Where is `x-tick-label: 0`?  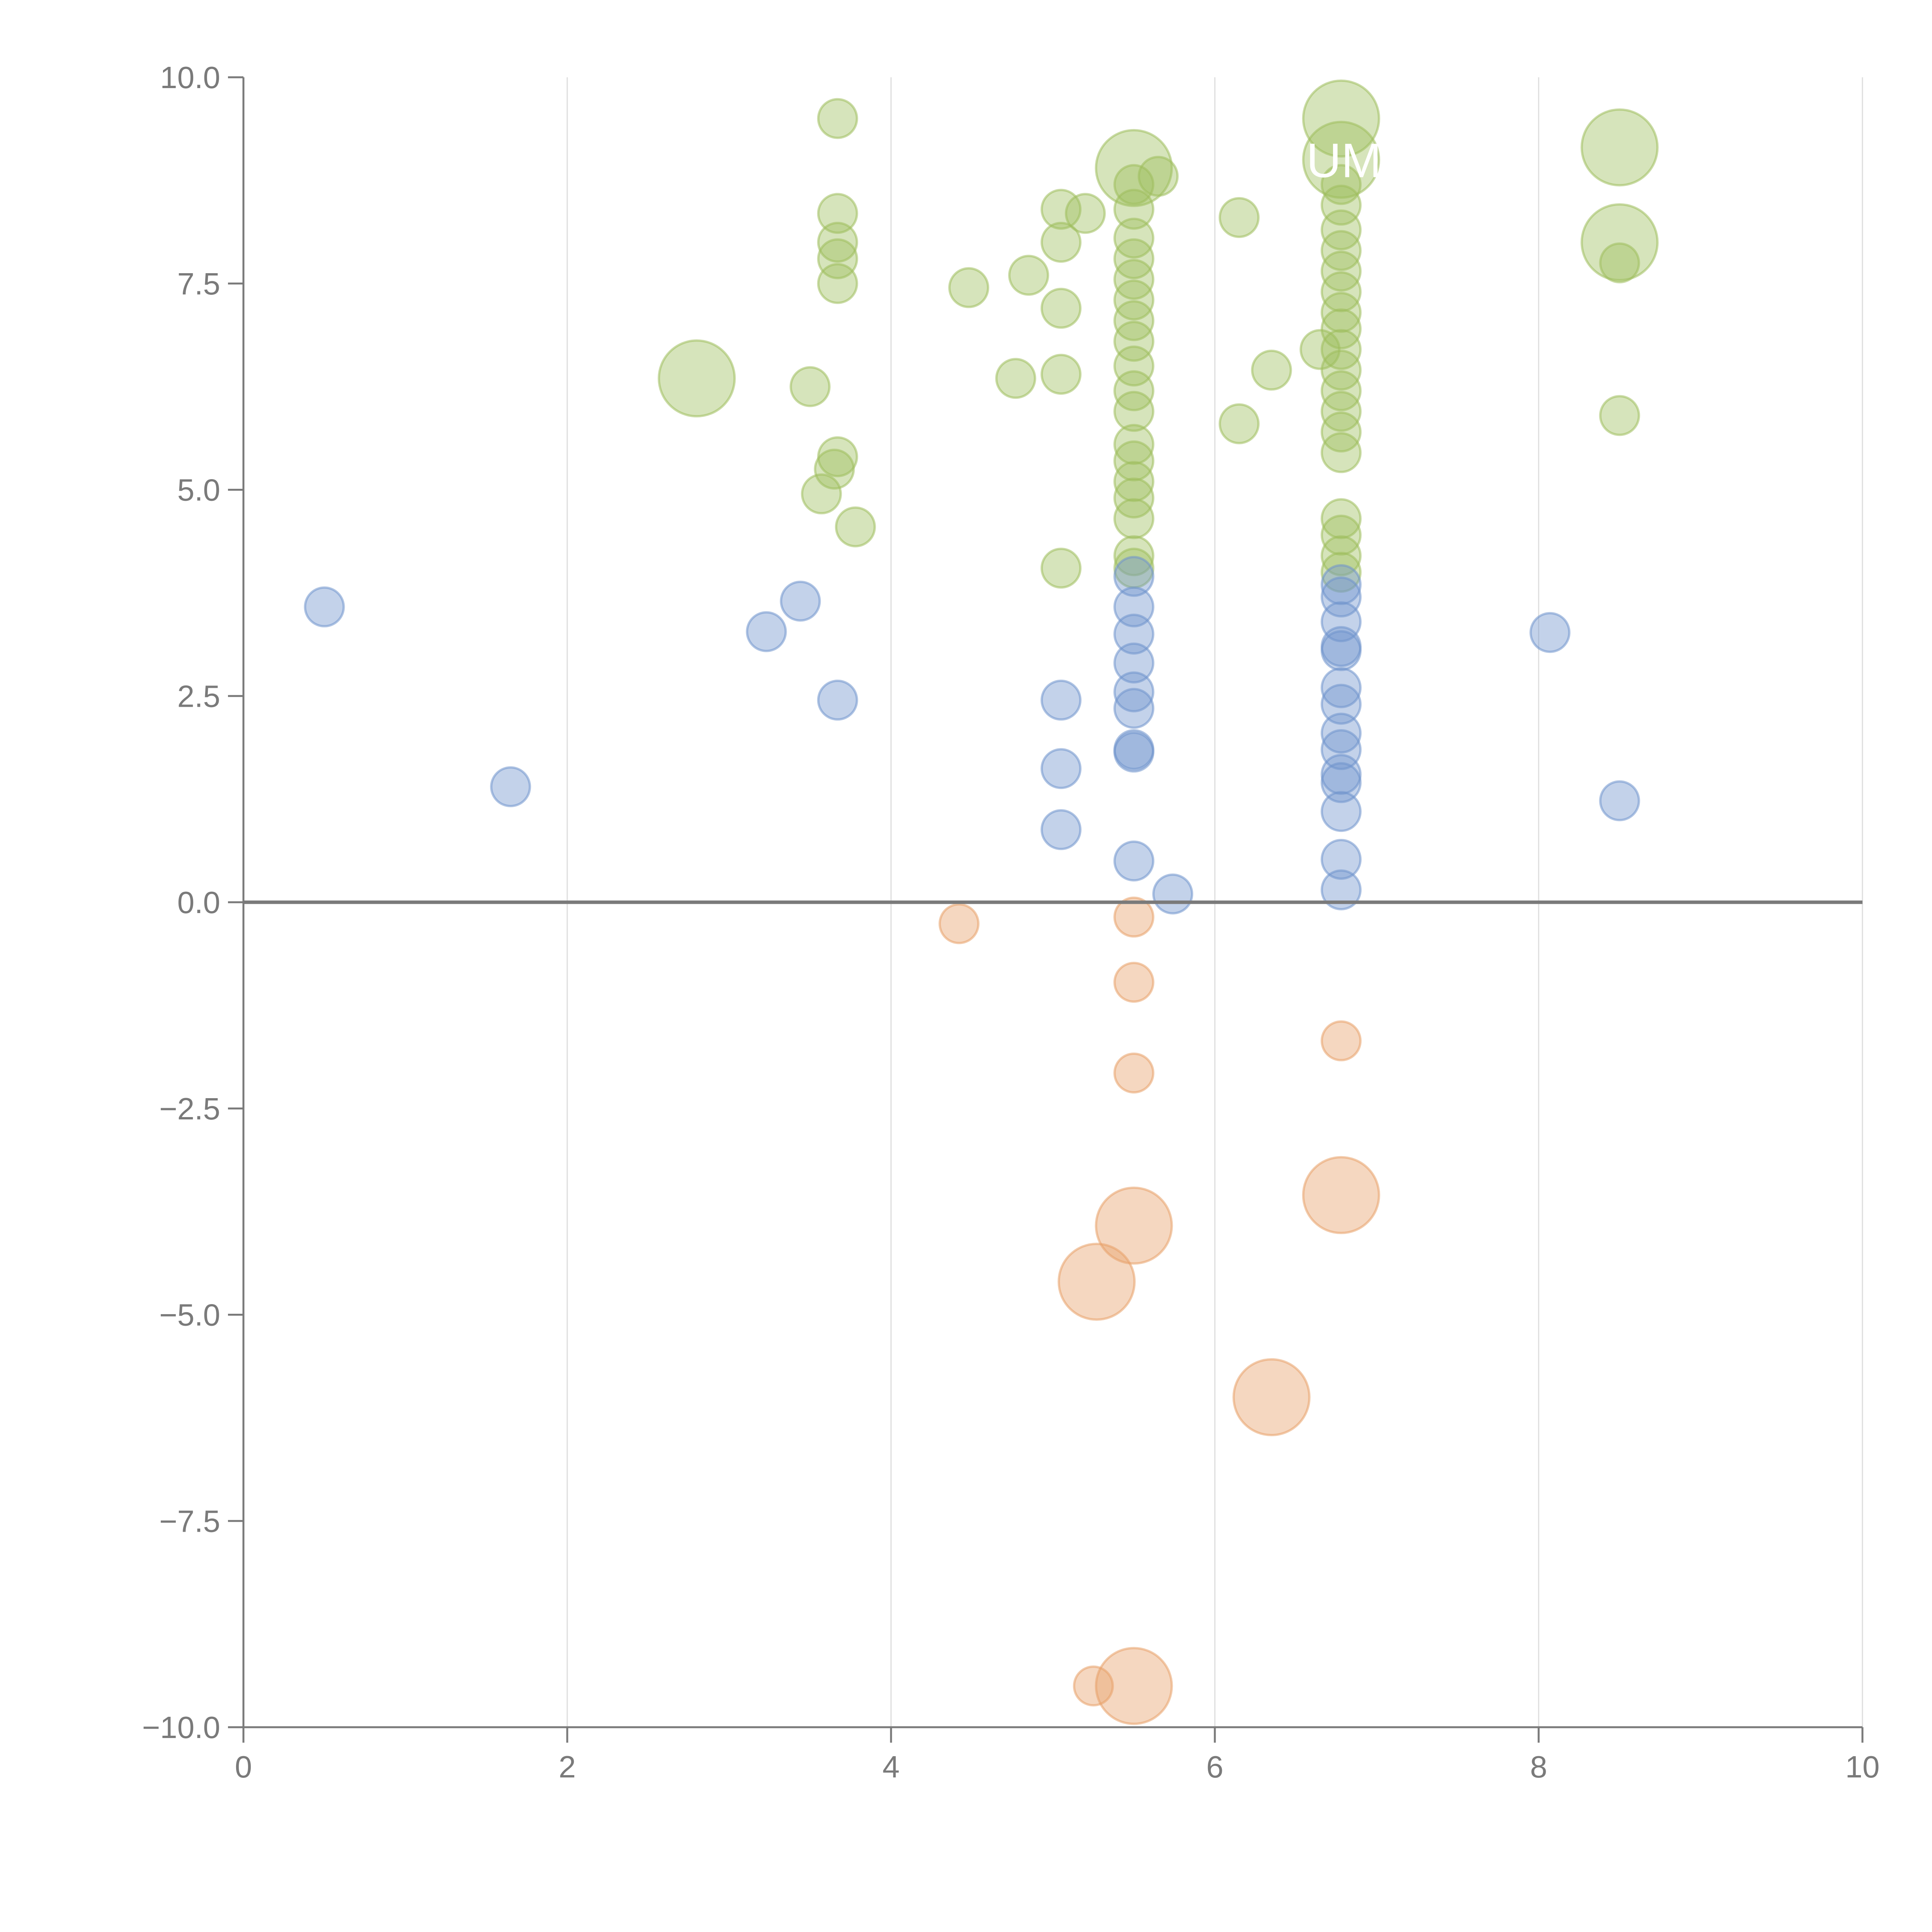 x-tick-label: 0 is located at coordinates (244, 1767).